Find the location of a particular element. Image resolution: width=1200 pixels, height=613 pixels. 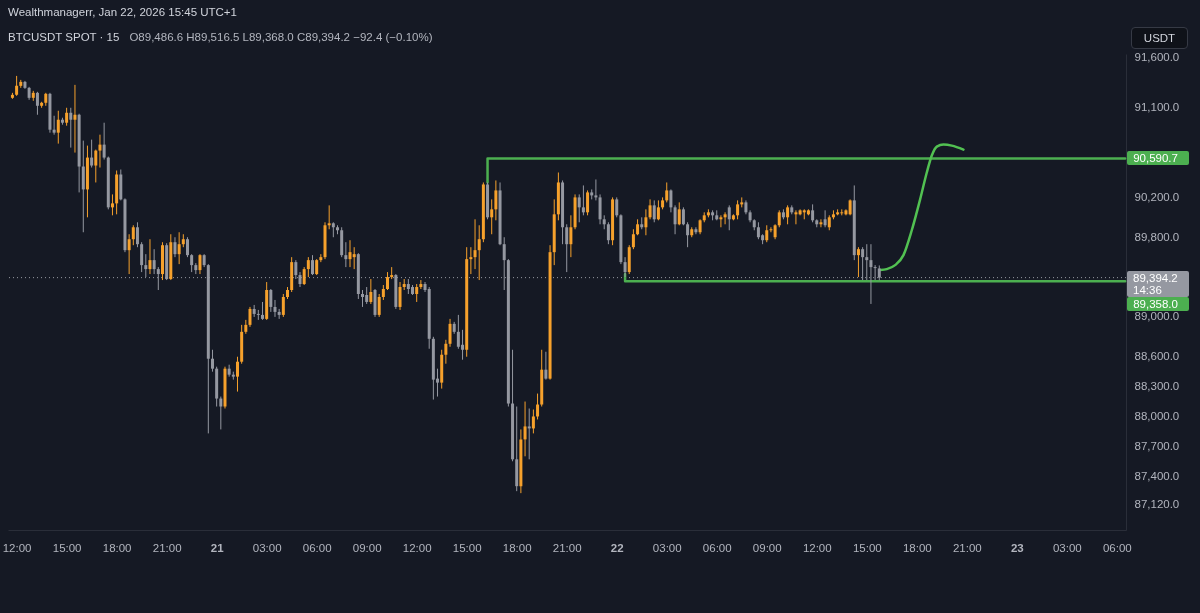

currency-box: USDT is located at coordinates (1159, 38).